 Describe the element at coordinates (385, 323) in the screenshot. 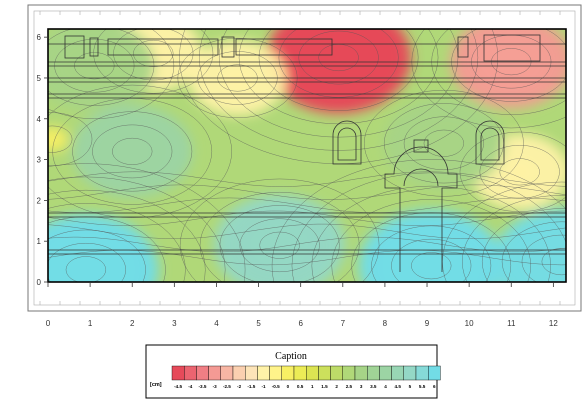

I see `x-tick-label: 8` at that location.